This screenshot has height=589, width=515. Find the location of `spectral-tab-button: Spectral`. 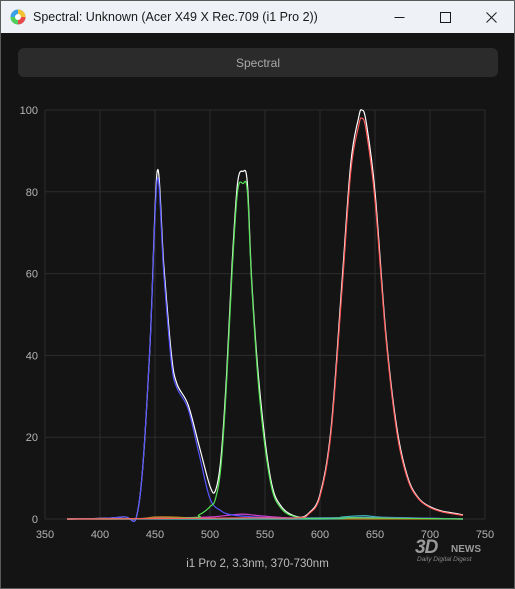

spectral-tab-button: Spectral is located at coordinates (258, 62).